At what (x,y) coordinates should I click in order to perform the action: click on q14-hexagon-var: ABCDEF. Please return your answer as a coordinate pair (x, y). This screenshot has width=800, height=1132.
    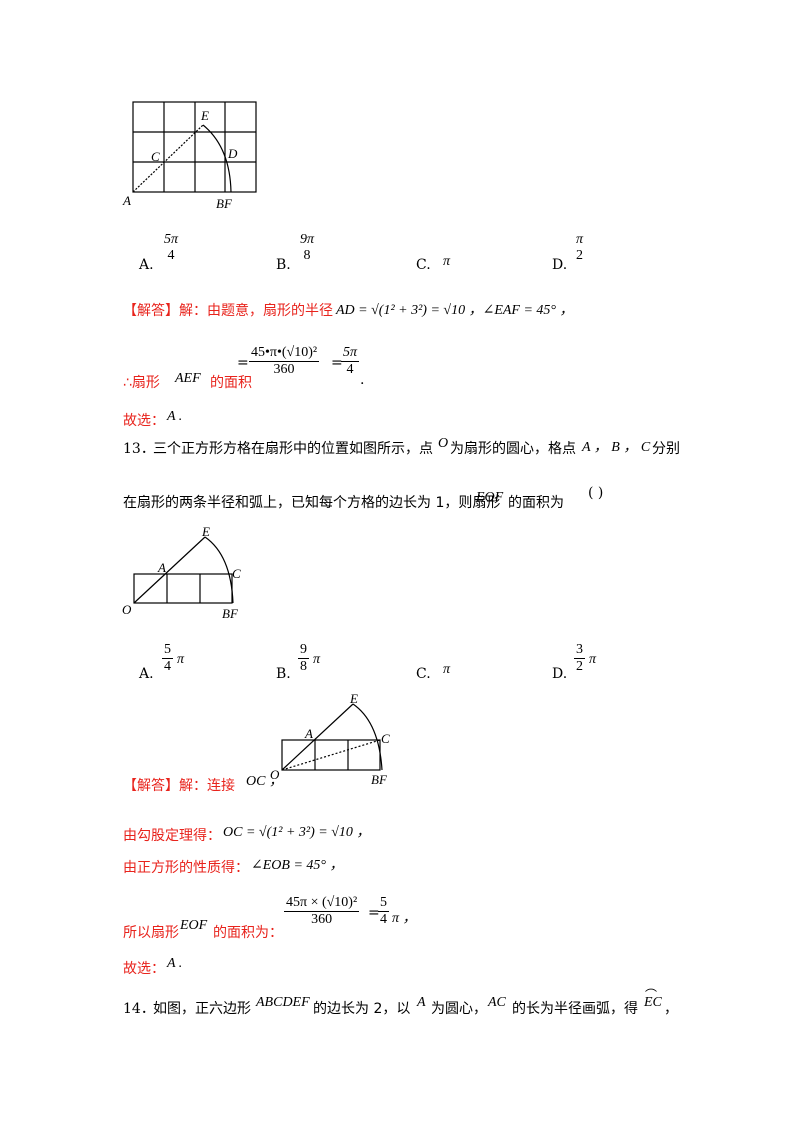
    Looking at the image, I should click on (283, 1002).